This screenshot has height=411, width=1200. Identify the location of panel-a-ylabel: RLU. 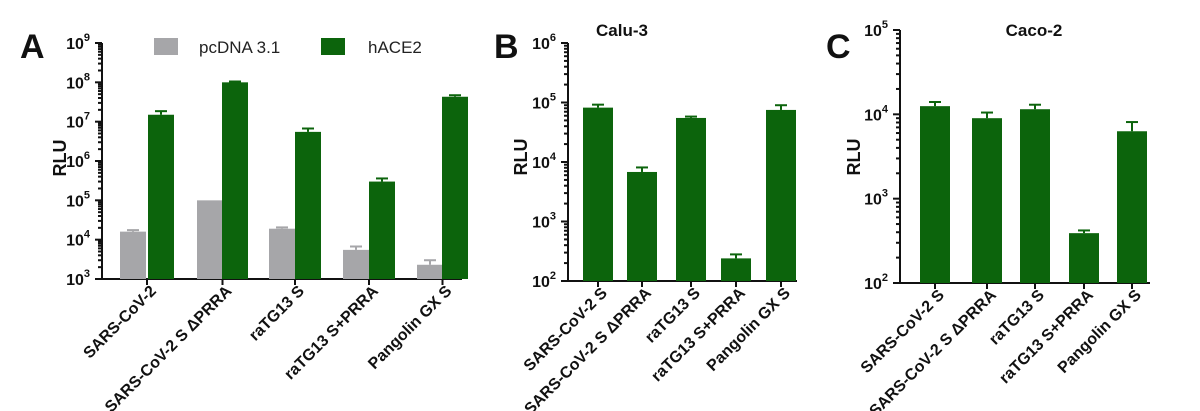
(60, 158).